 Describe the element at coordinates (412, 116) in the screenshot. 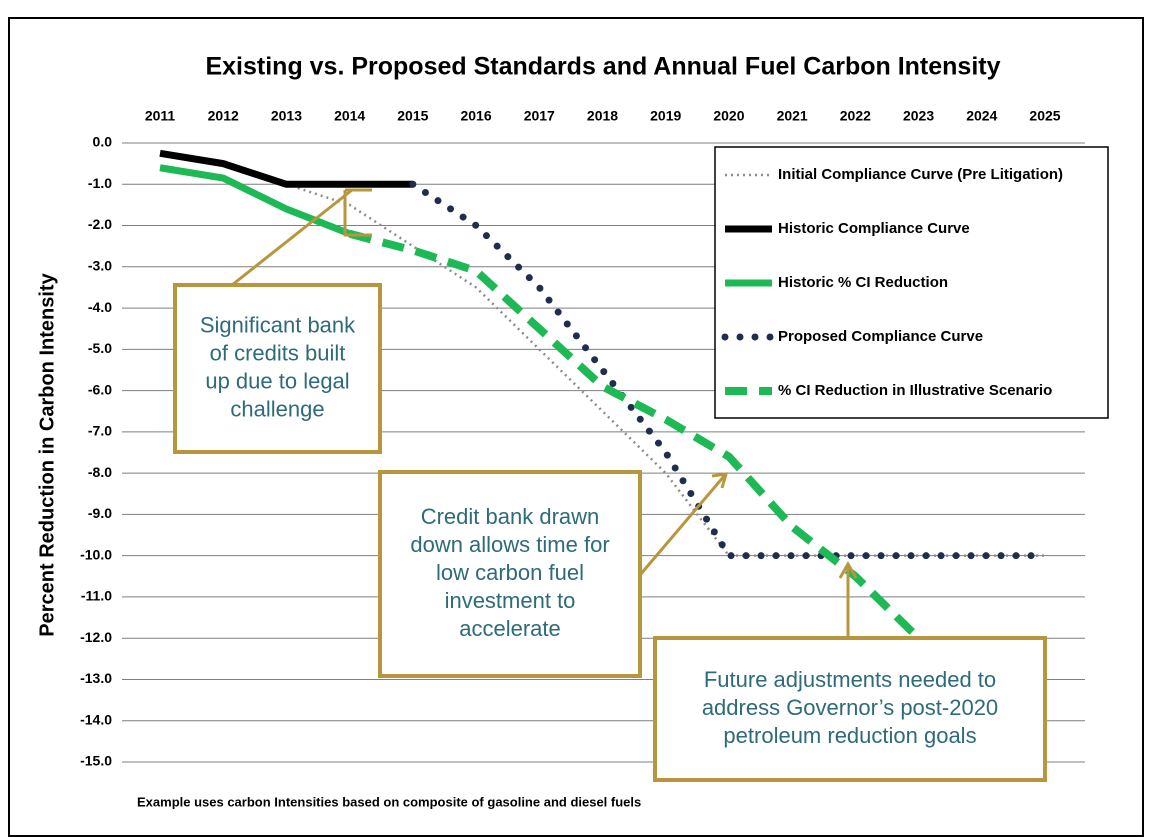

I see `x-tick-label: 2015` at that location.